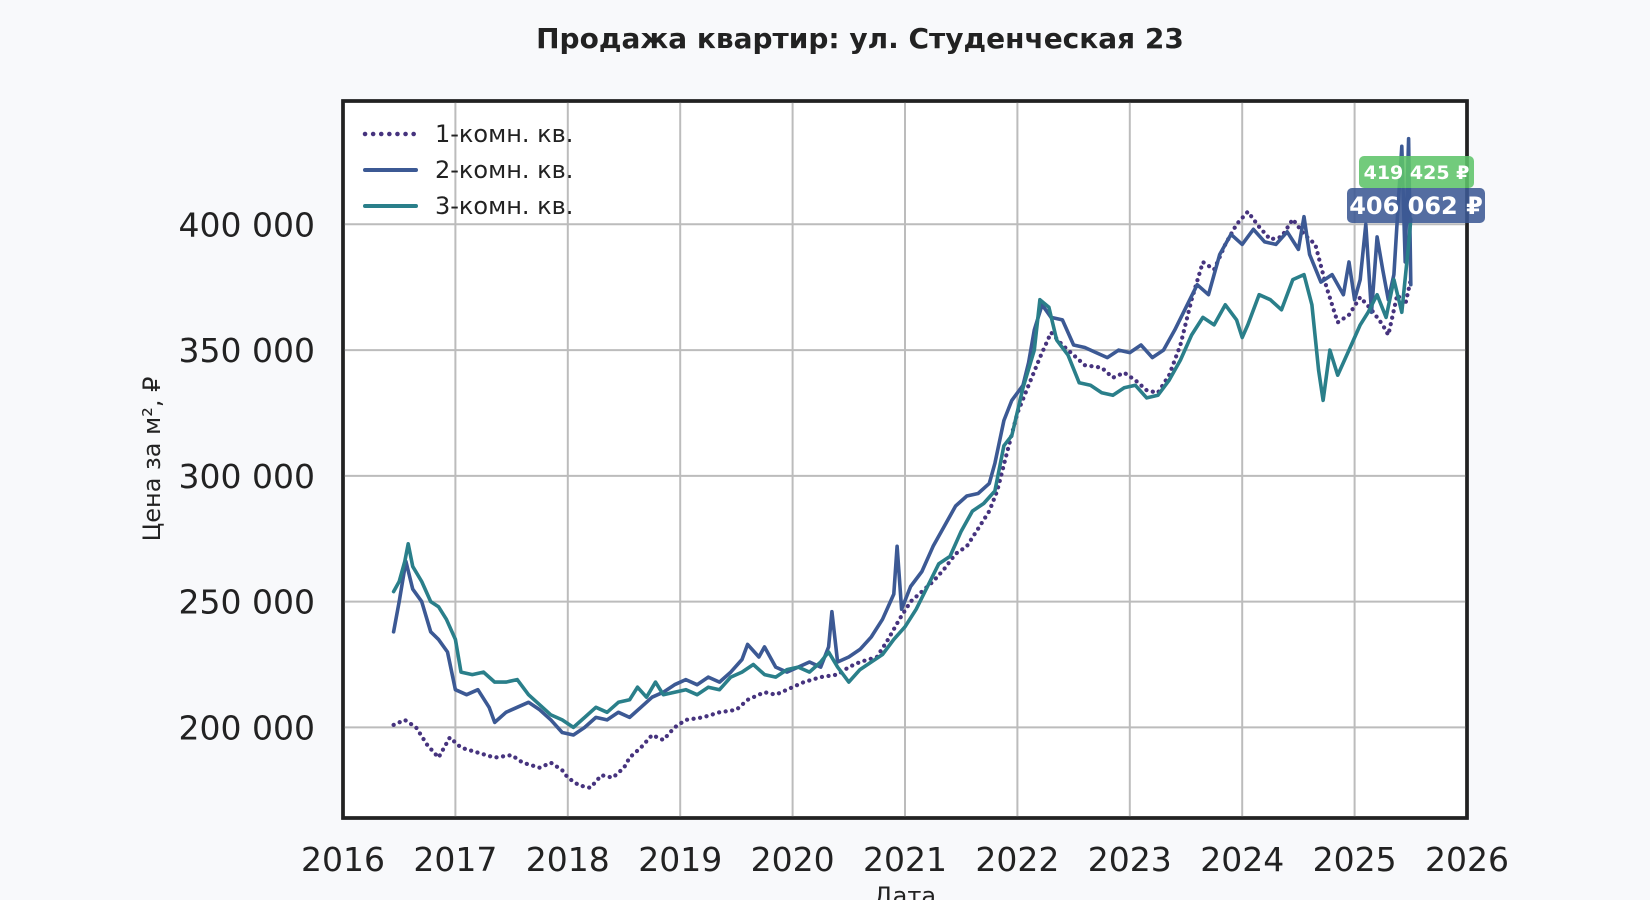 The width and height of the screenshot is (1650, 900). I want to click on y-tick-label: 300 000, so click(247, 476).